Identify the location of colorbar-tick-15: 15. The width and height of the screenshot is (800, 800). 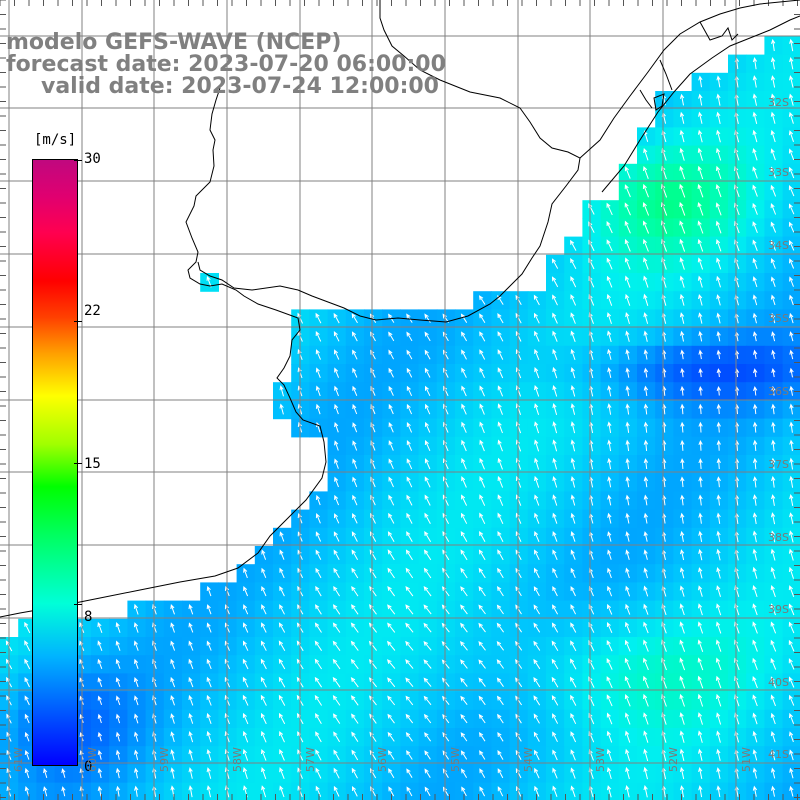
(92, 464).